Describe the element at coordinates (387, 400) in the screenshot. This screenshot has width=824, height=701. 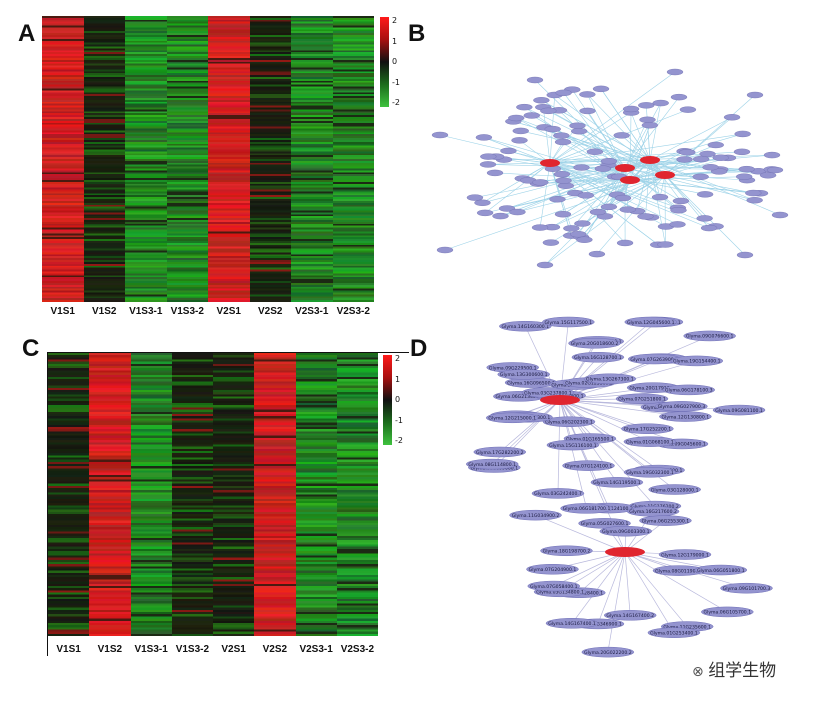
I see `colorbar-c` at that location.